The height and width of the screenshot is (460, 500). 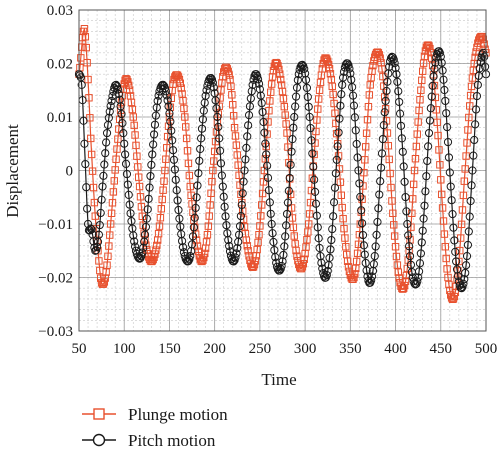 What do you see at coordinates (305, 349) in the screenshot?
I see `x-tick-label: 300` at bounding box center [305, 349].